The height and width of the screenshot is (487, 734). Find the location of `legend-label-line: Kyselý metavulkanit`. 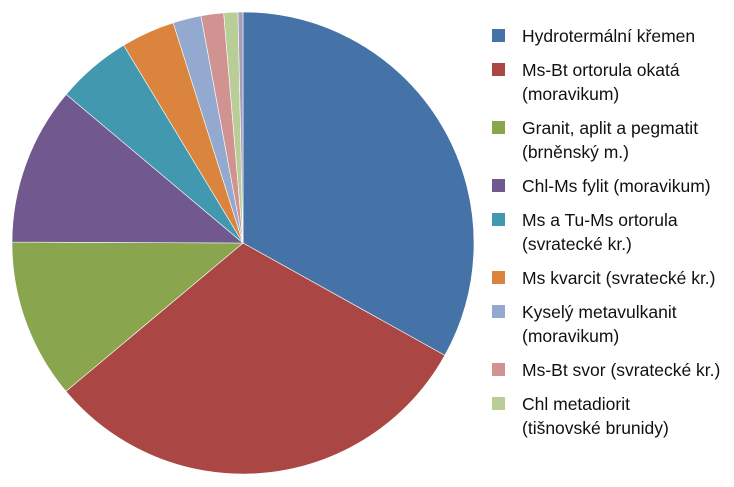

legend-label-line: Kyselý metavulkanit is located at coordinates (599, 312).